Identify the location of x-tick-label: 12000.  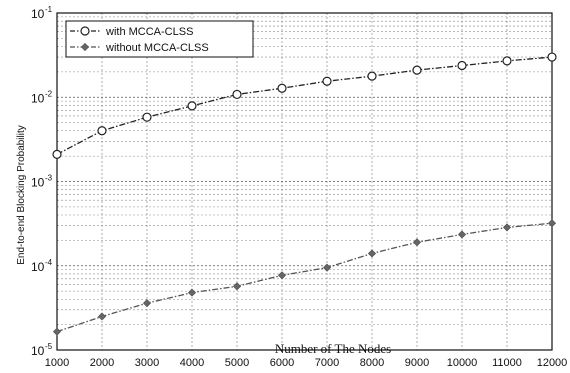
(552, 363).